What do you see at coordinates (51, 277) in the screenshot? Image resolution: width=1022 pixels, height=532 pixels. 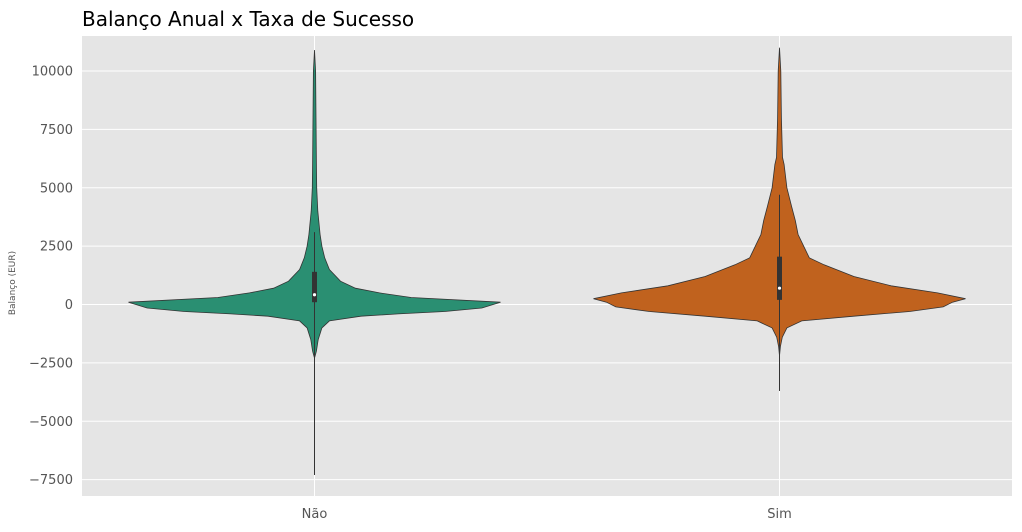 I see `y-tick-labels: −7500 −5000 −2500 0 2500 5000 7500 10000` at bounding box center [51, 277].